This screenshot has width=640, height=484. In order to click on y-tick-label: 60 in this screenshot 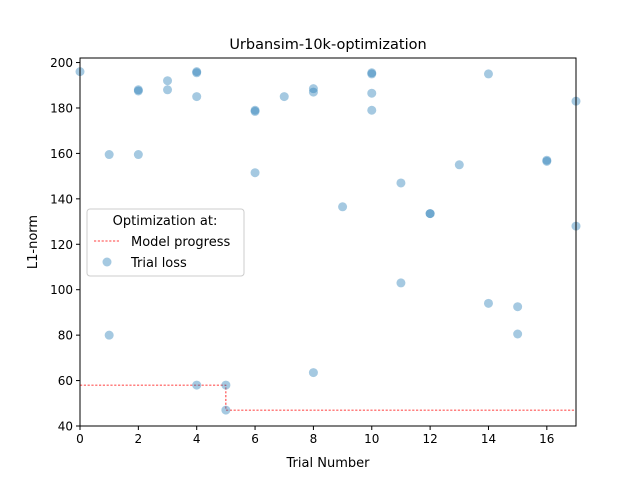, I will do `click(65, 381)`.